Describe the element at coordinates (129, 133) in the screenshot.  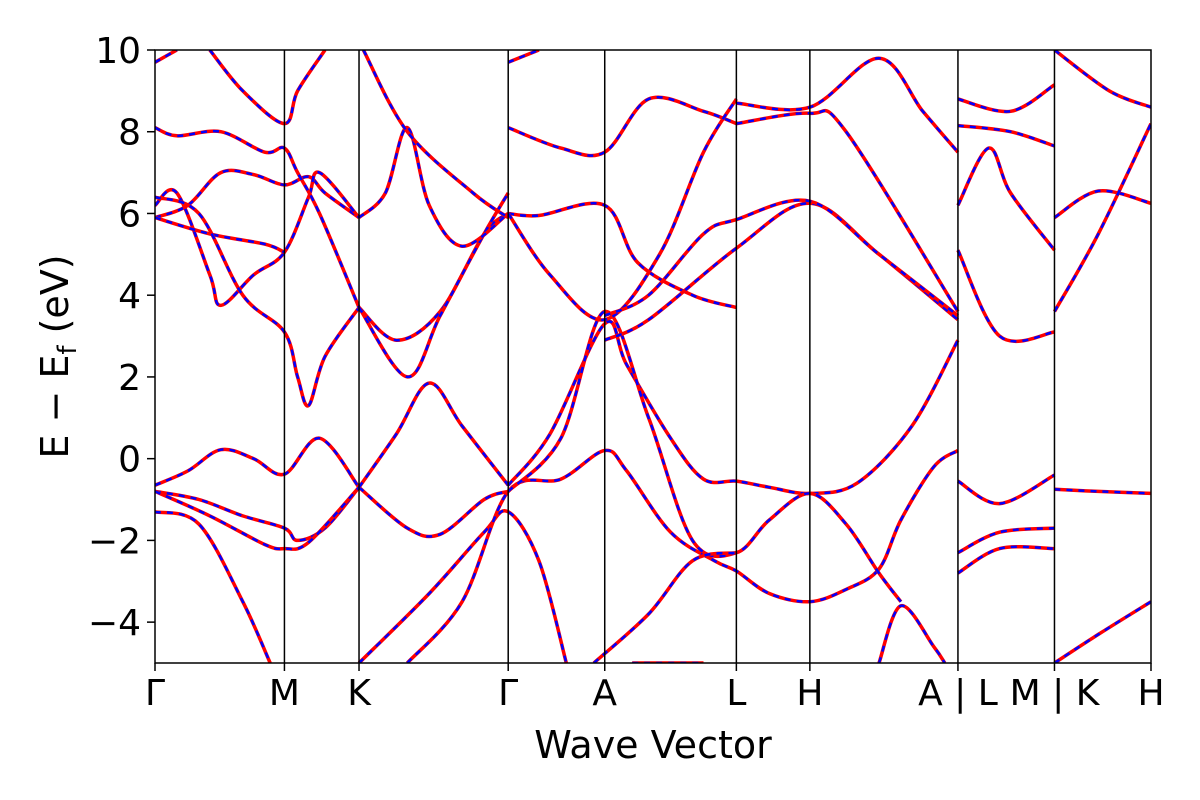
I see `y-tick-label: 8` at that location.